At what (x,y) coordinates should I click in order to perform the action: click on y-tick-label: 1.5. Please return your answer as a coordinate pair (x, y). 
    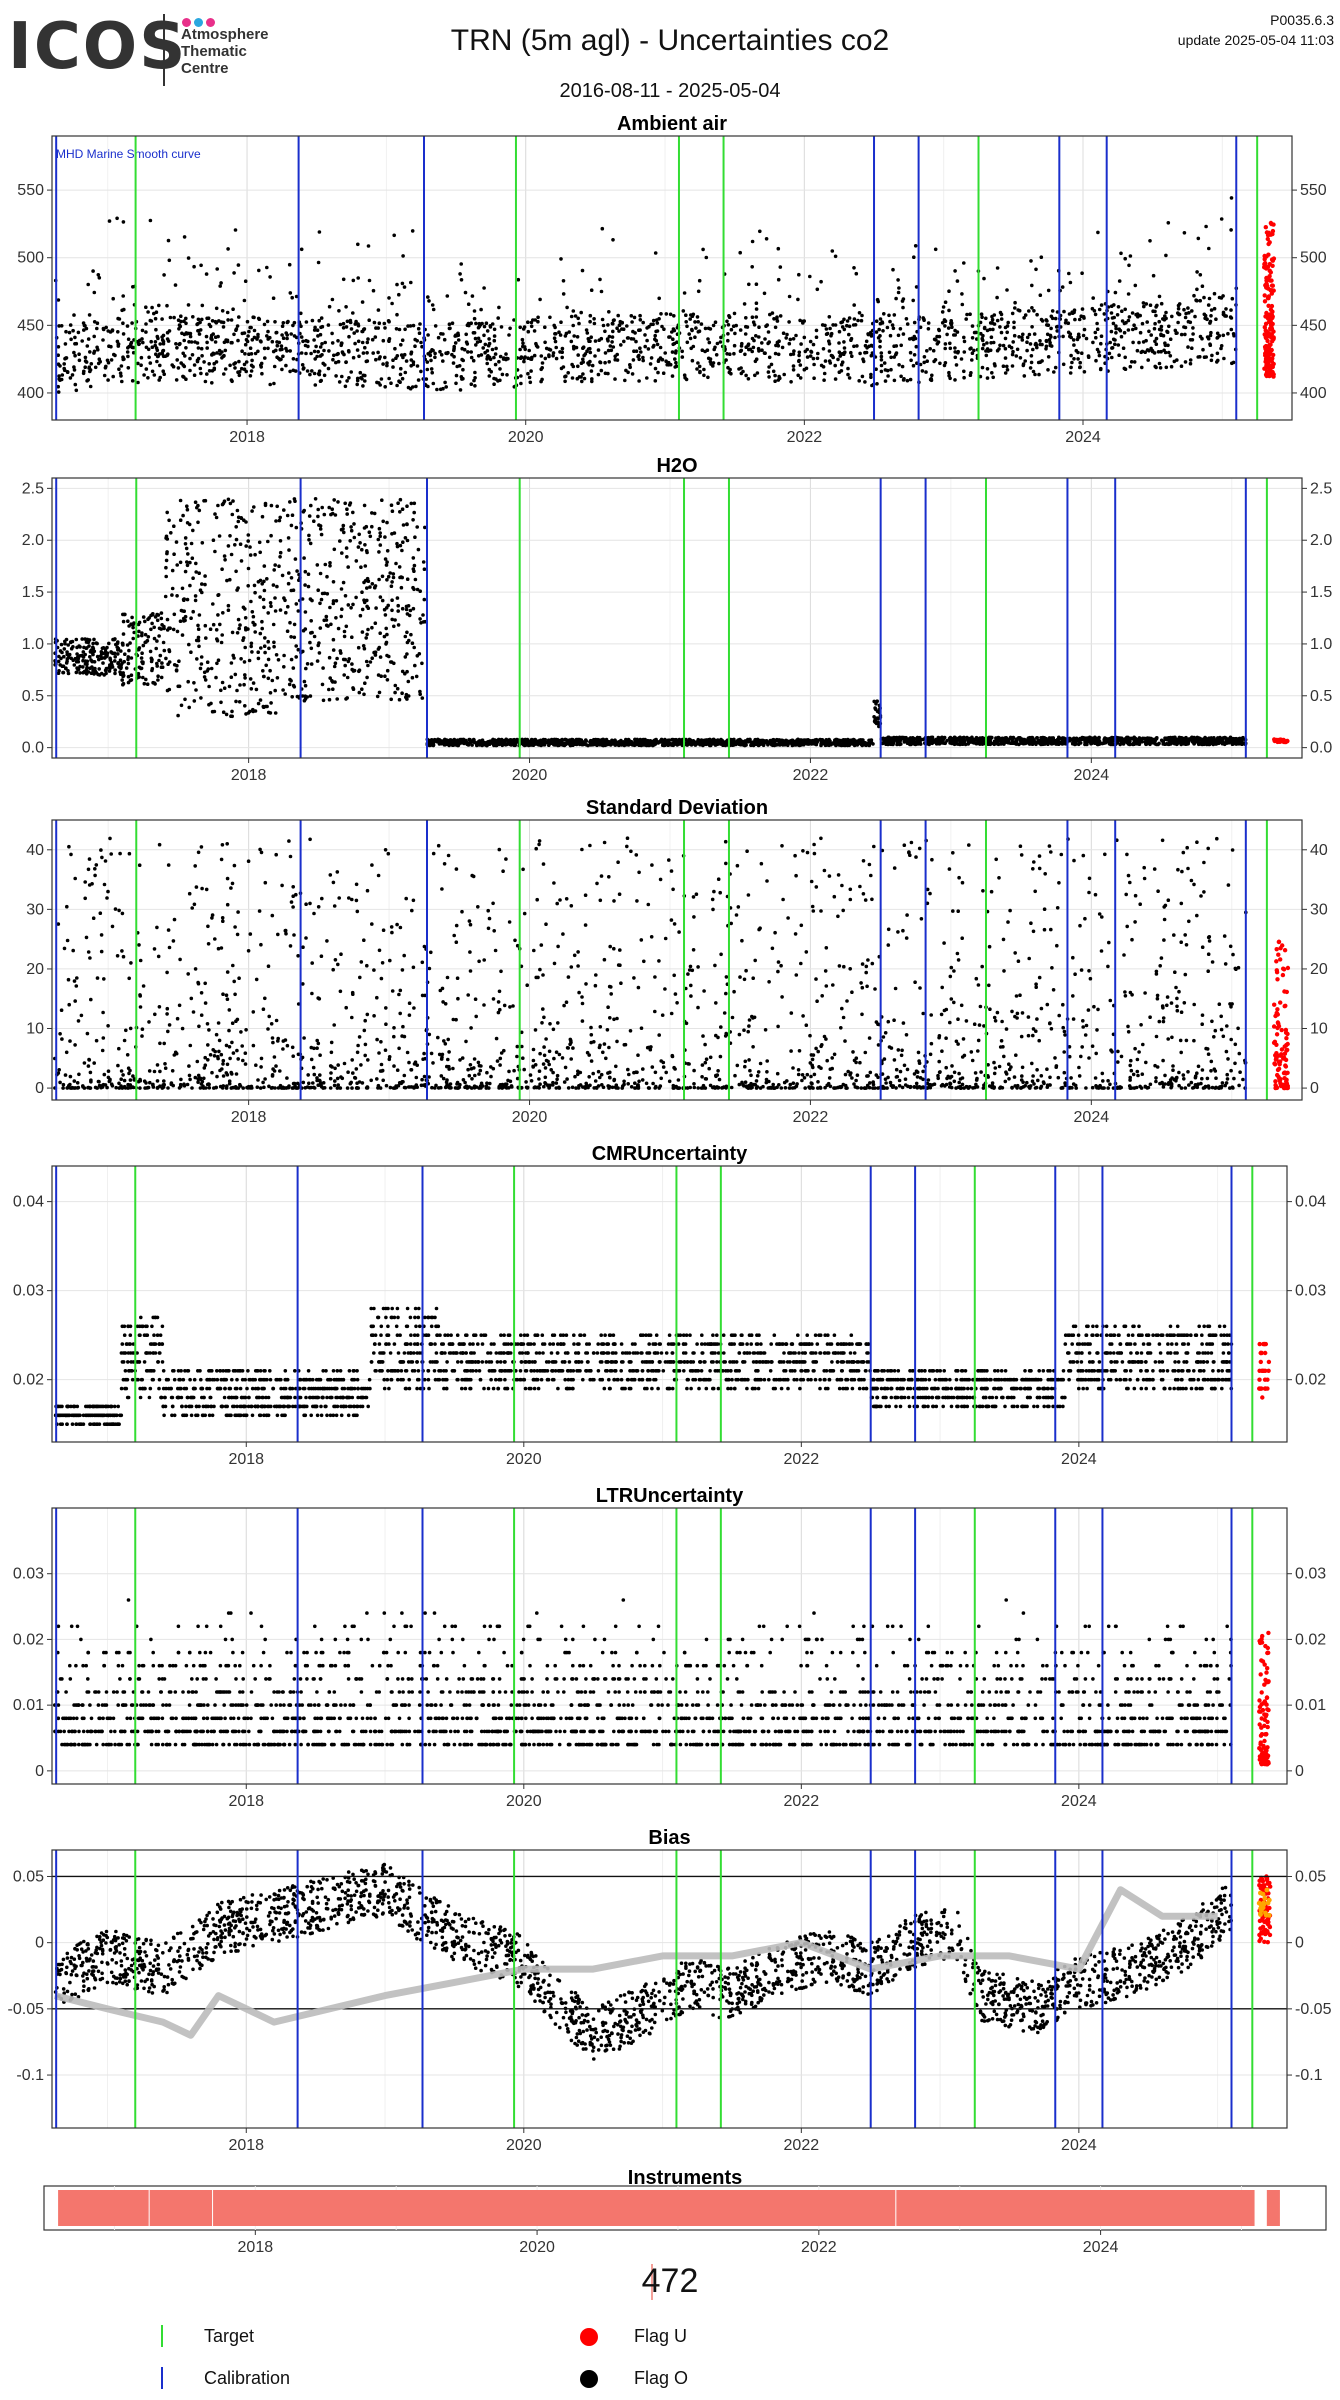
    Looking at the image, I should click on (1321, 592).